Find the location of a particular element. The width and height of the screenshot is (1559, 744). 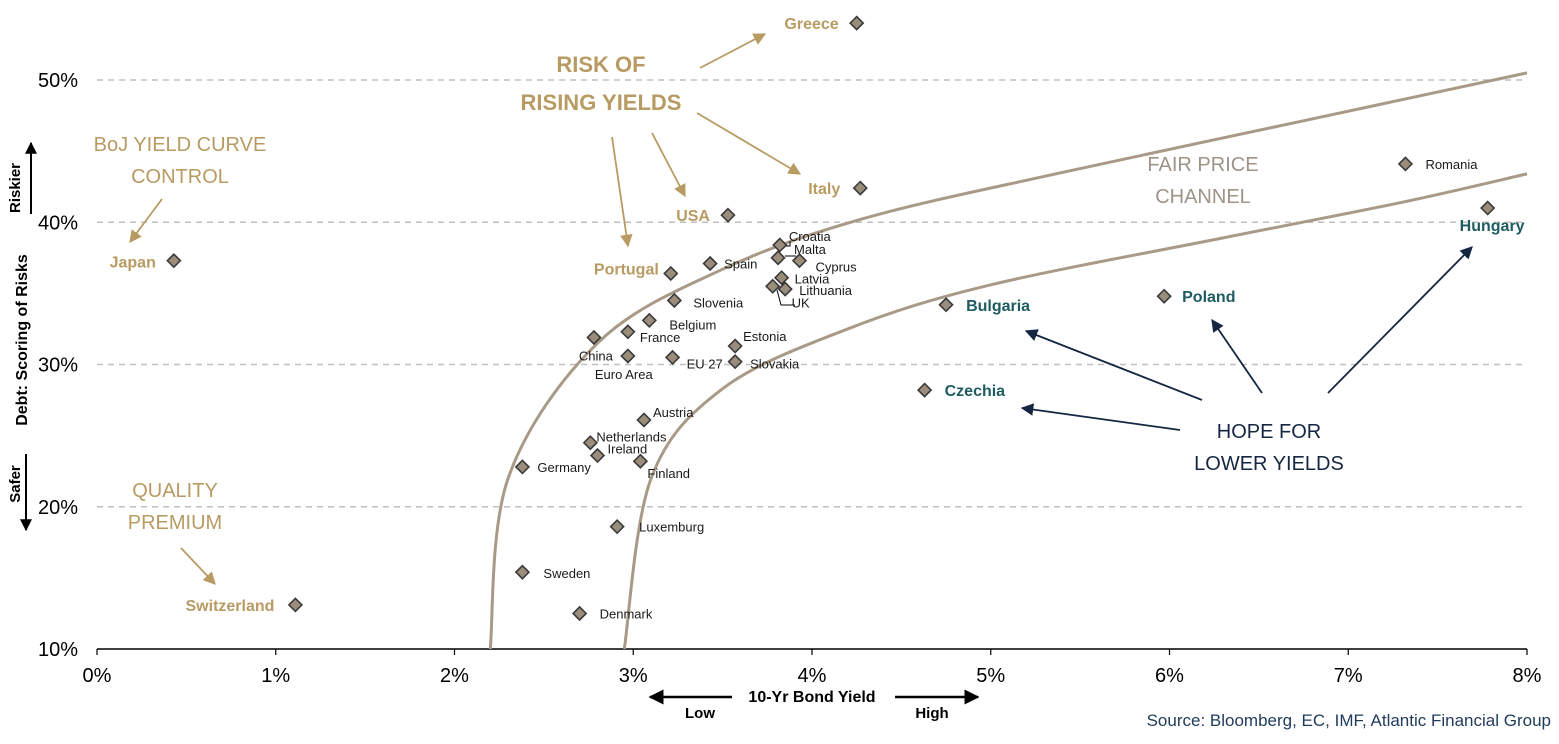

point-spain is located at coordinates (710, 263).